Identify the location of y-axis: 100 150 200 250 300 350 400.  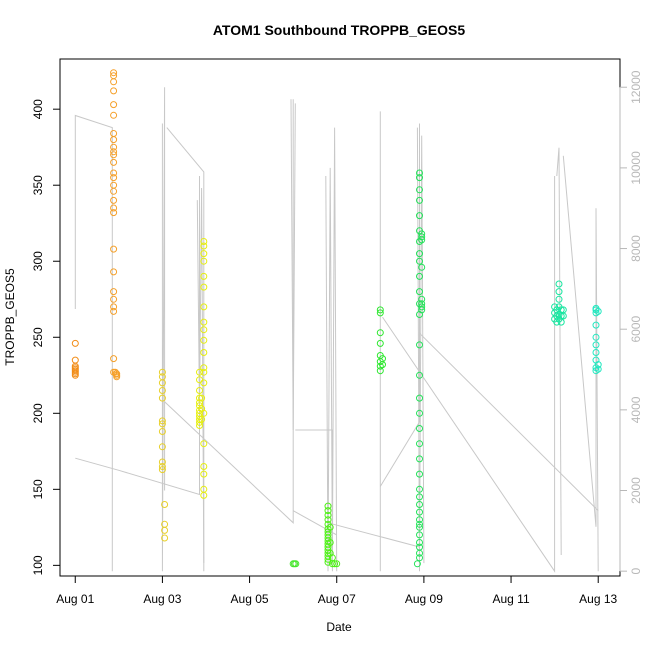
(46, 337).